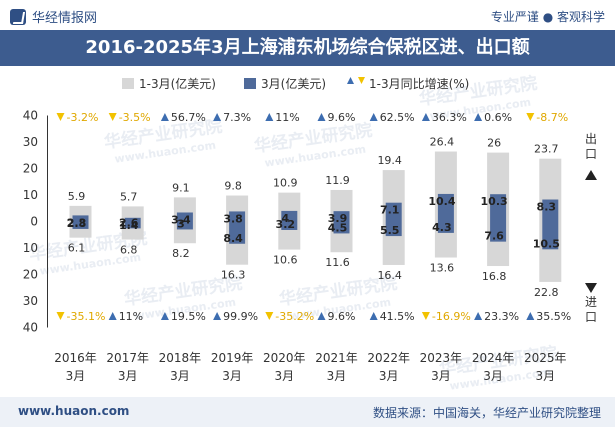 The width and height of the screenshot is (615, 427). What do you see at coordinates (77, 196) in the screenshot?
I see `label-export-cumulative: 5.9` at bounding box center [77, 196].